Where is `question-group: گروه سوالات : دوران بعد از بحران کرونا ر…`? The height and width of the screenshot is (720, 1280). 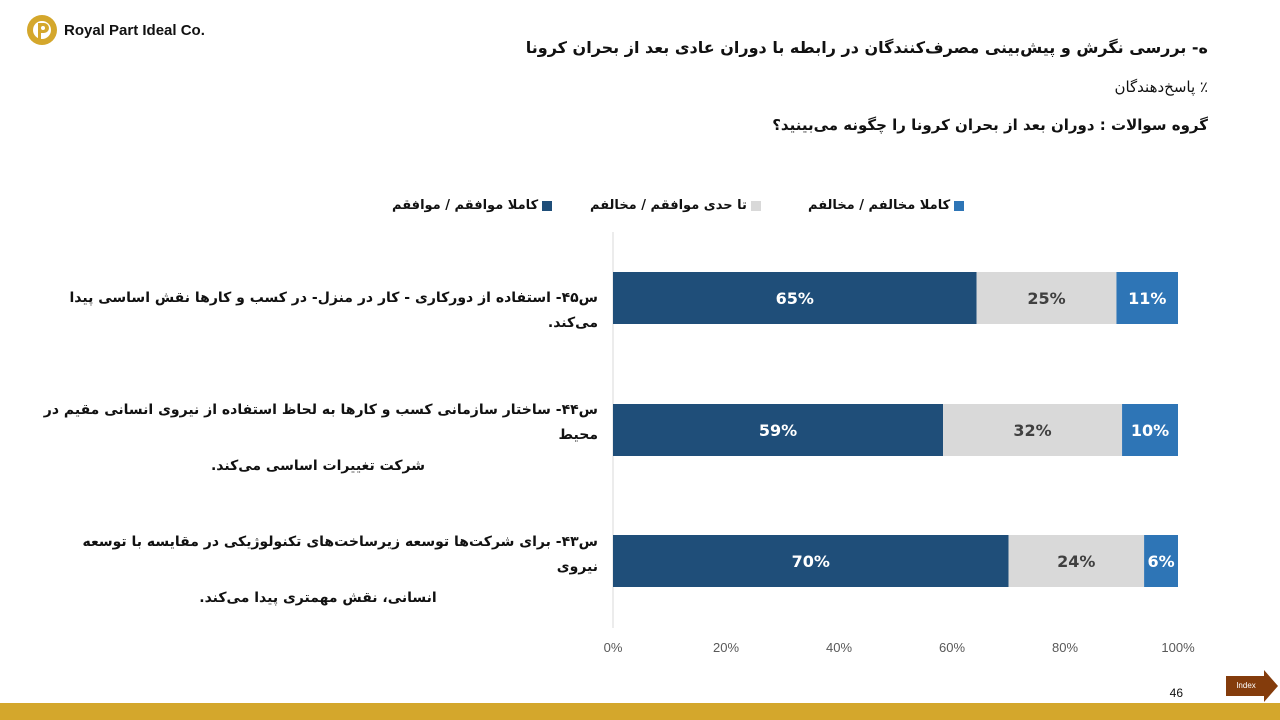
question-group: گروه سوالات : دوران بعد از بحران کرونا ر… is located at coordinates (990, 125).